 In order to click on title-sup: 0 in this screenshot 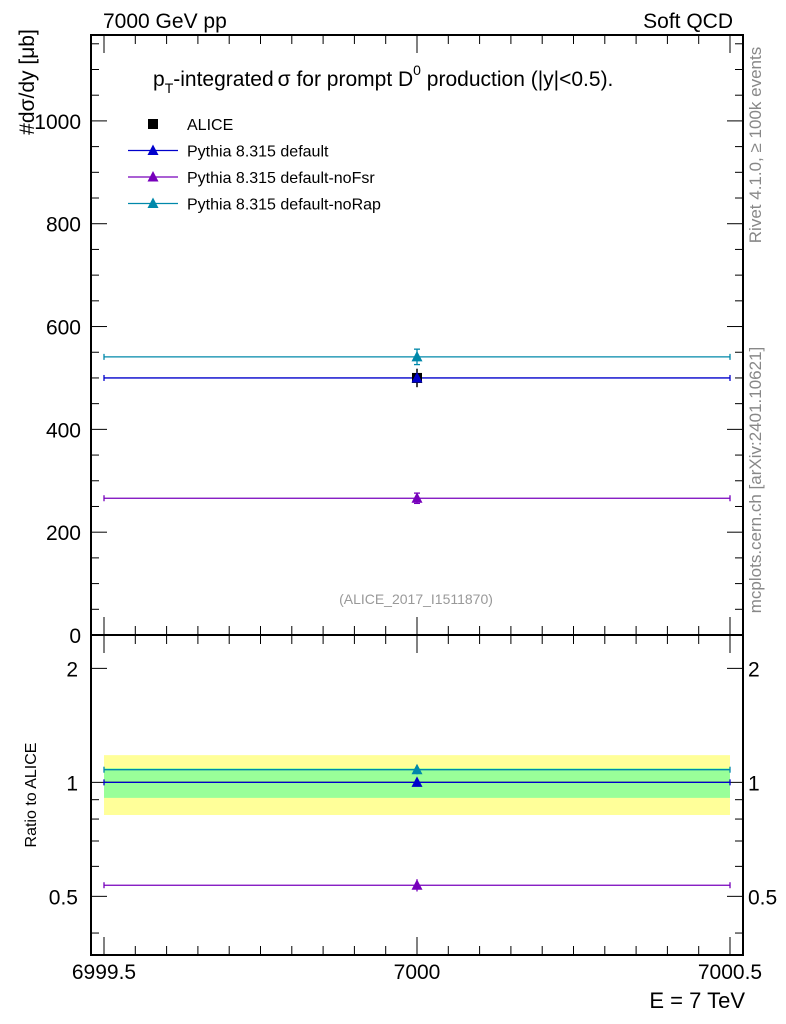, I will do `click(417, 70)`.